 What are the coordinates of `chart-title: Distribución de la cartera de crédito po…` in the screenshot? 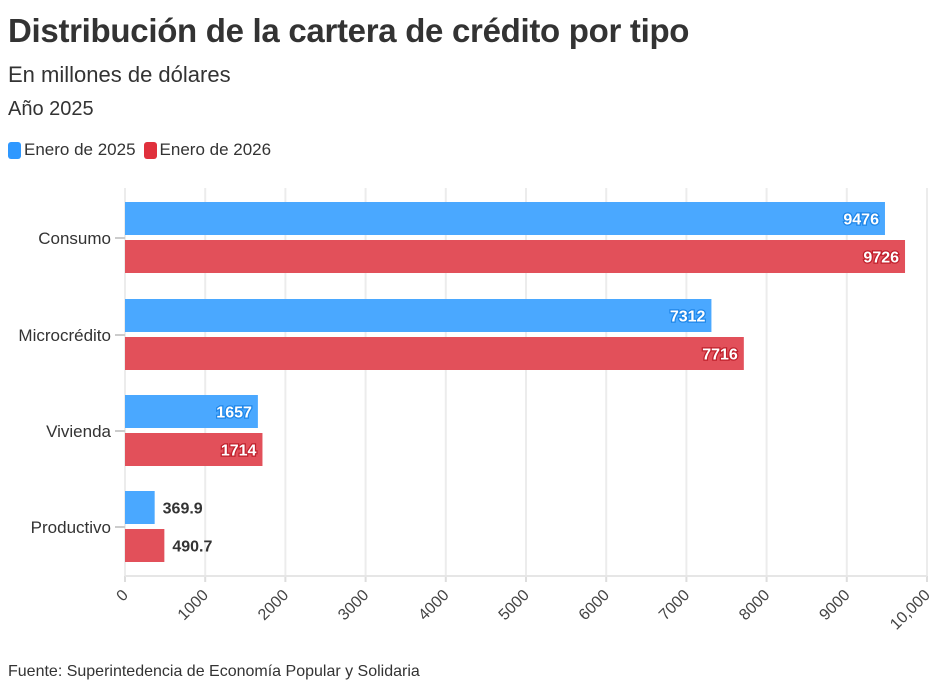 It's located at (349, 30).